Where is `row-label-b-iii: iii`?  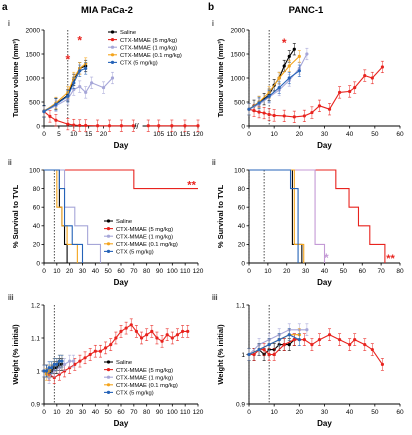
row-label-b-iii: iii is located at coordinates (215, 297).